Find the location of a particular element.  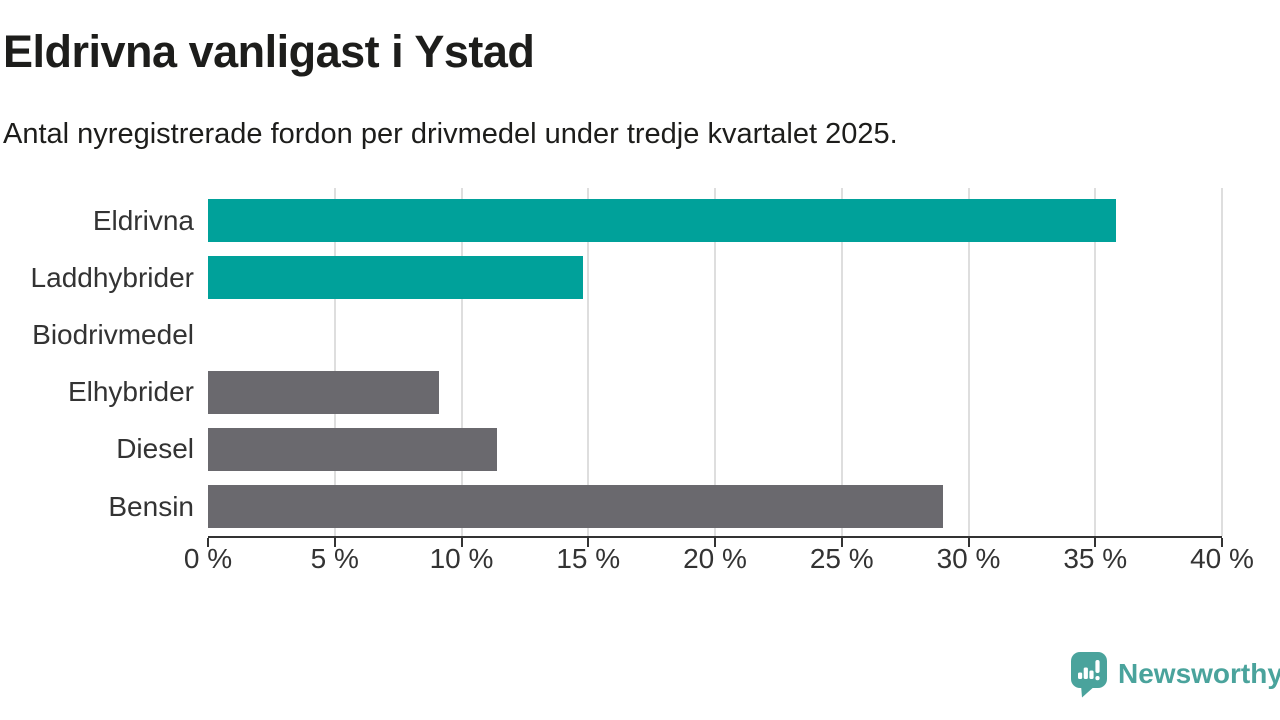

x-axis-line is located at coordinates (715, 537).